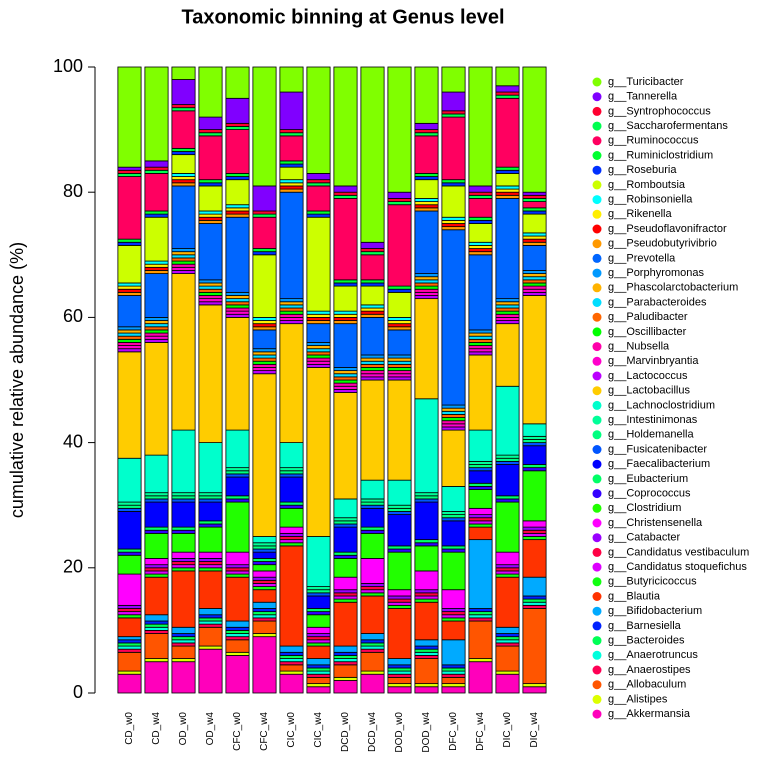 The image size is (766, 771). What do you see at coordinates (659, 111) in the screenshot?
I see `legend-label: g__Syntrophococcus` at bounding box center [659, 111].